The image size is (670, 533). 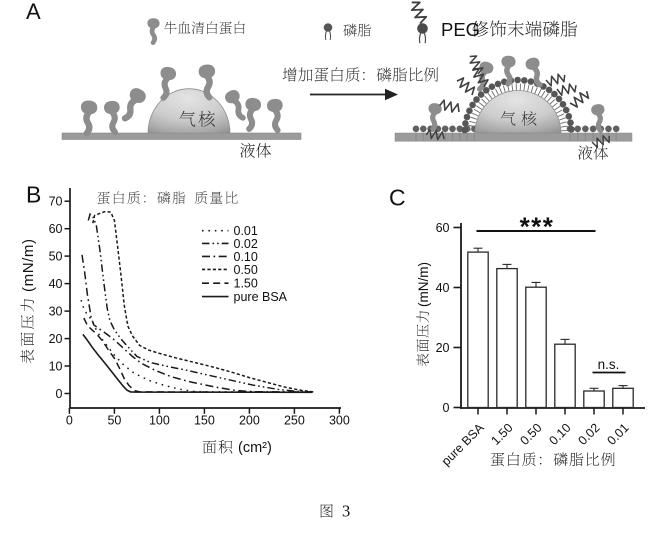 What do you see at coordinates (261, 297) in the screenshot?
I see `svg-text: pure BSA` at bounding box center [261, 297].